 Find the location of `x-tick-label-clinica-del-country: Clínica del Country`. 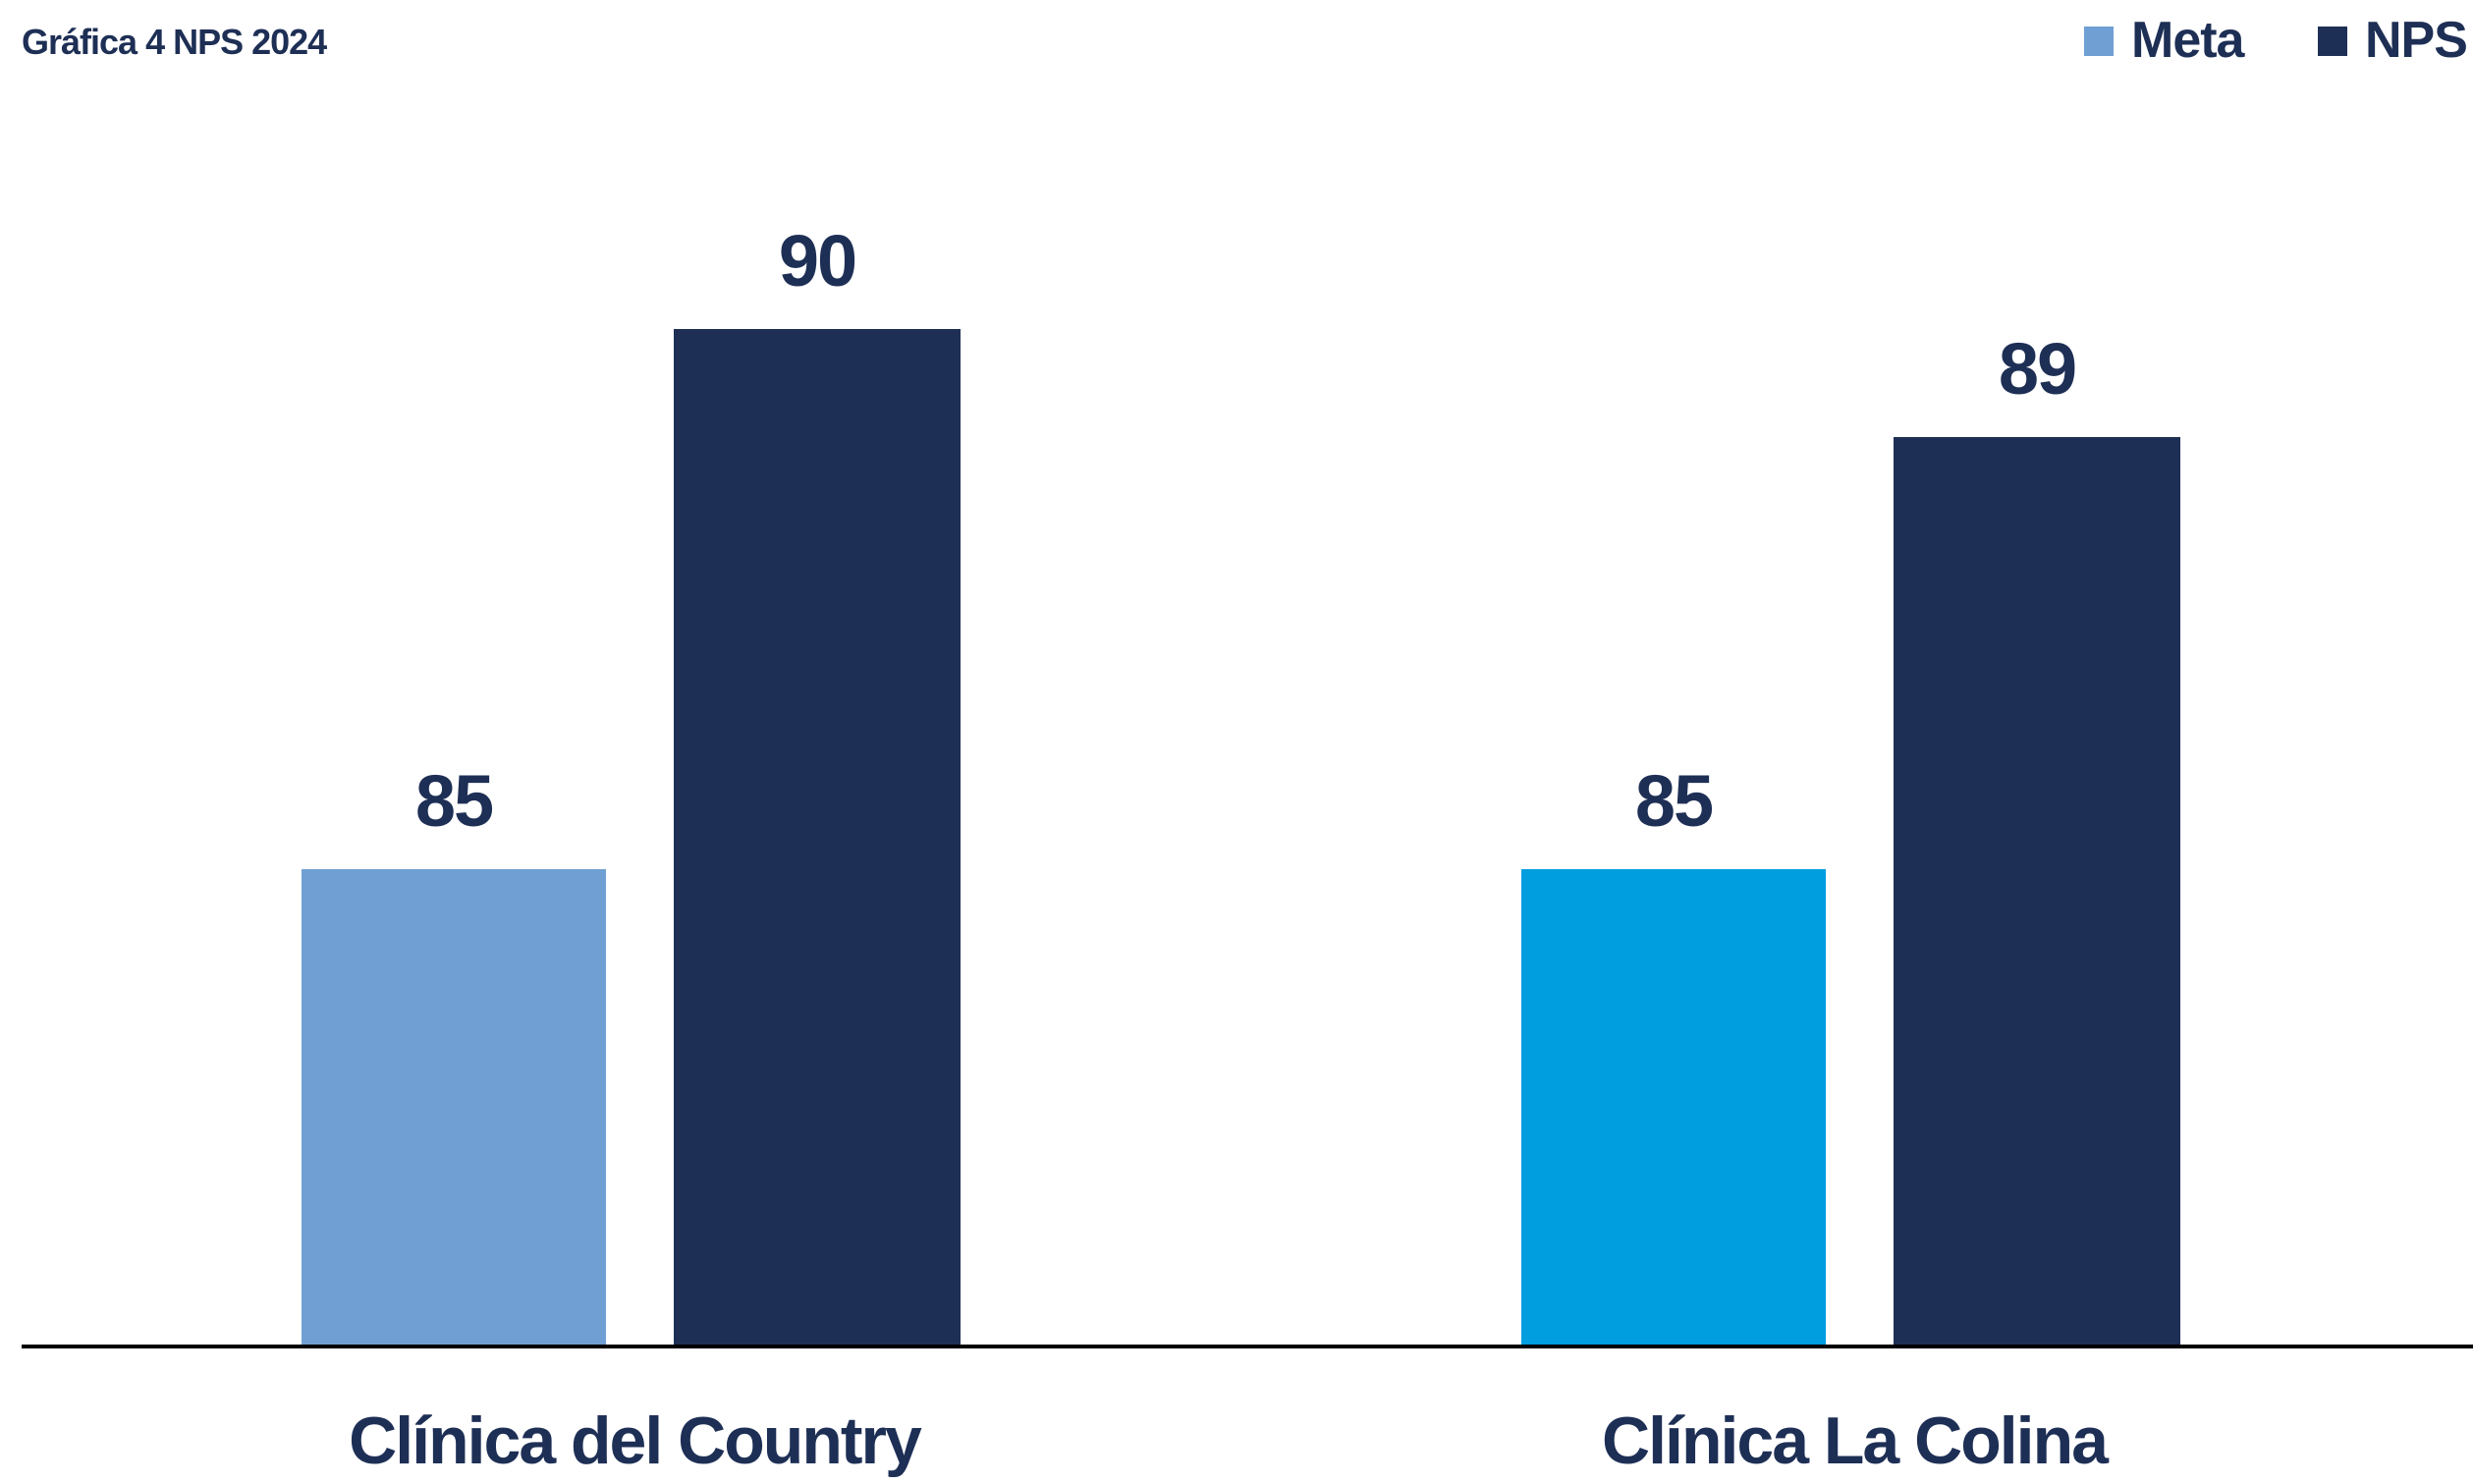

x-tick-label-clinica-del-country: Clínica del Country is located at coordinates (635, 1440).